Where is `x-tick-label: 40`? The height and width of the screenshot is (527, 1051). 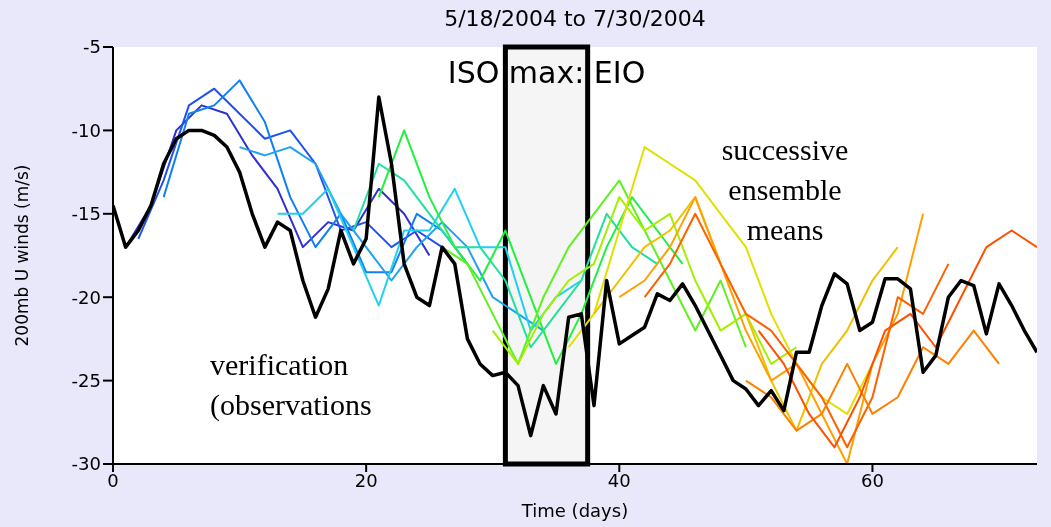 x-tick-label: 40 is located at coordinates (619, 480).